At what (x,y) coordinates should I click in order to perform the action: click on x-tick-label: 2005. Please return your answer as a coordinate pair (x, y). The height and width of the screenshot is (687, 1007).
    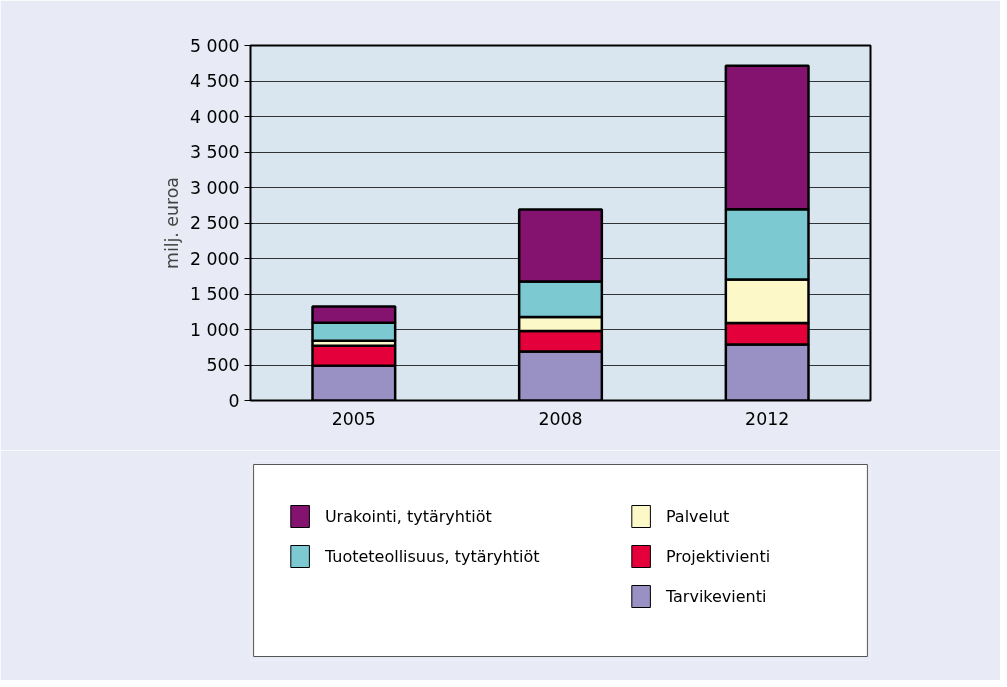
    Looking at the image, I should click on (353, 418).